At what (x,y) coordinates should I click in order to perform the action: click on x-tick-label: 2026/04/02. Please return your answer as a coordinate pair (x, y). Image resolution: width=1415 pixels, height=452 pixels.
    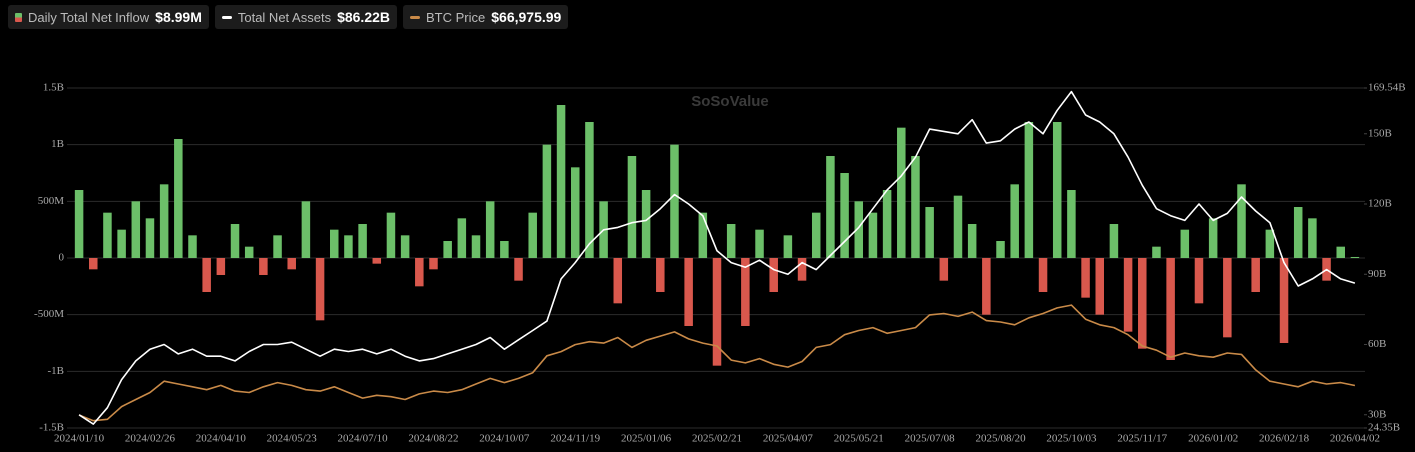
    Looking at the image, I should click on (1355, 439).